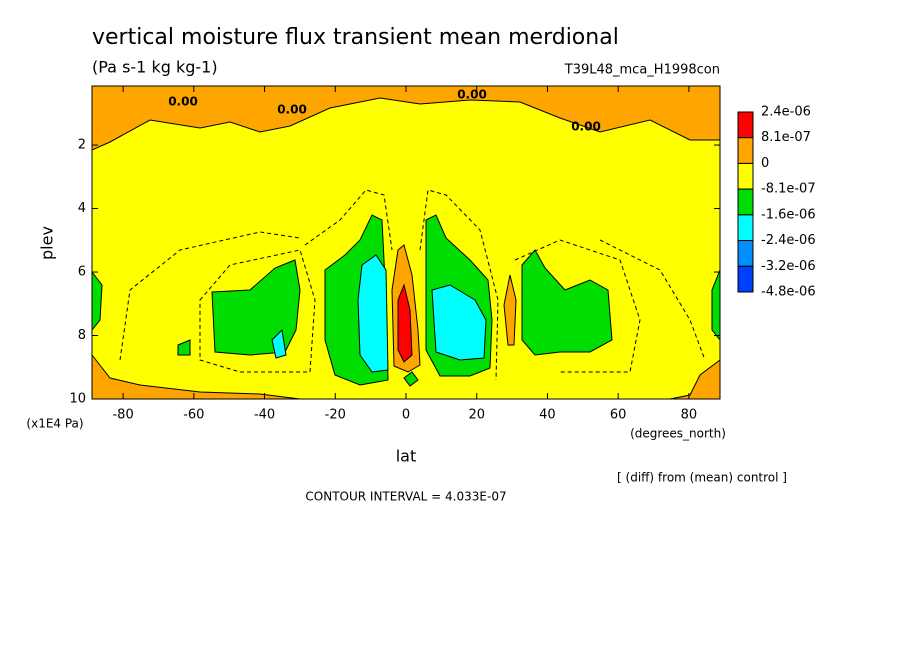  What do you see at coordinates (264, 415) in the screenshot?
I see `x-tick-label: -40` at bounding box center [264, 415].